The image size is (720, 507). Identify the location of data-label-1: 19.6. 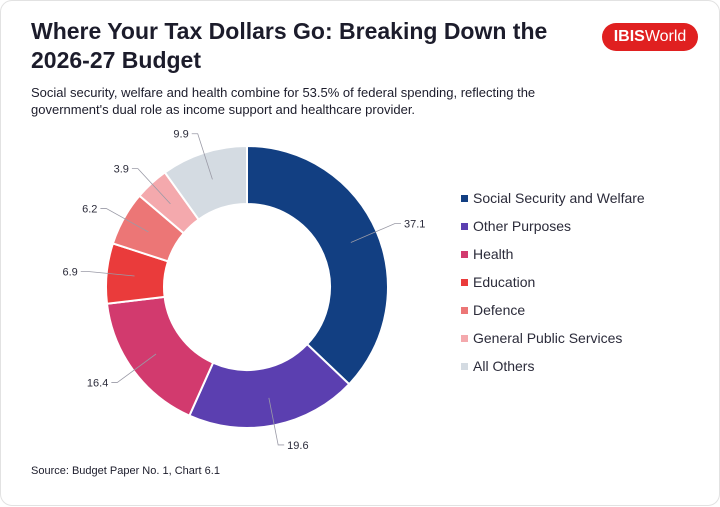
(297, 446).